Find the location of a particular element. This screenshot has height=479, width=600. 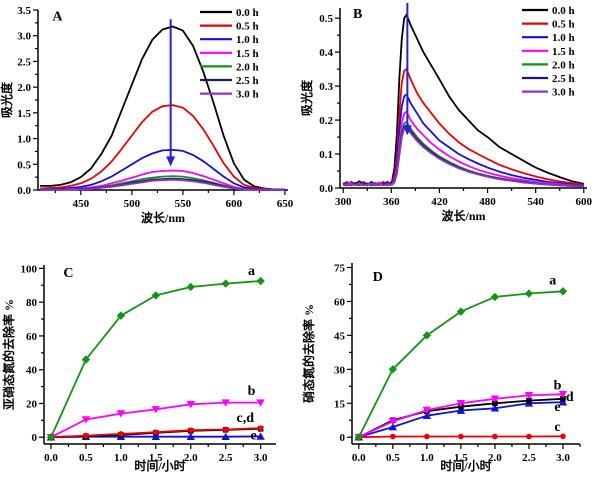

x-tick-label: 600 is located at coordinates (234, 204).